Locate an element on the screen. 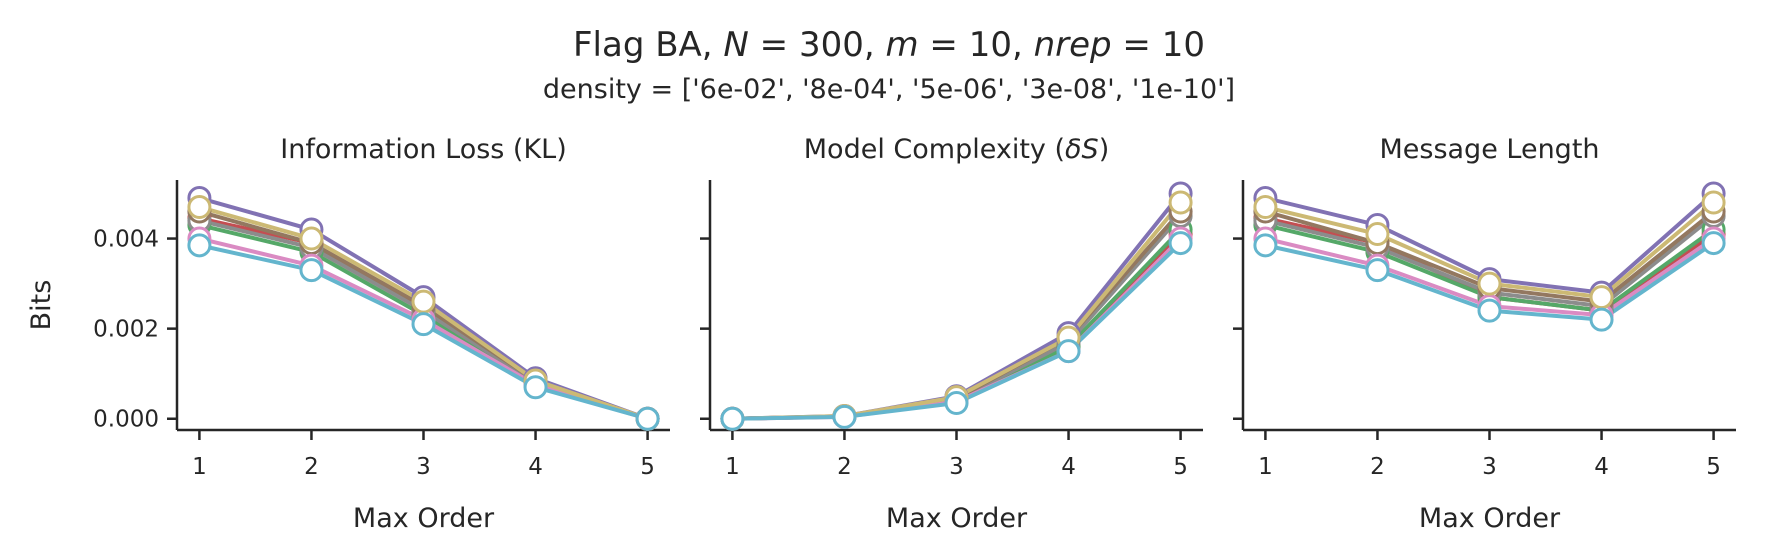 This screenshot has width=1779, height=554. y-tick-label: 0.000 is located at coordinates (126, 420).